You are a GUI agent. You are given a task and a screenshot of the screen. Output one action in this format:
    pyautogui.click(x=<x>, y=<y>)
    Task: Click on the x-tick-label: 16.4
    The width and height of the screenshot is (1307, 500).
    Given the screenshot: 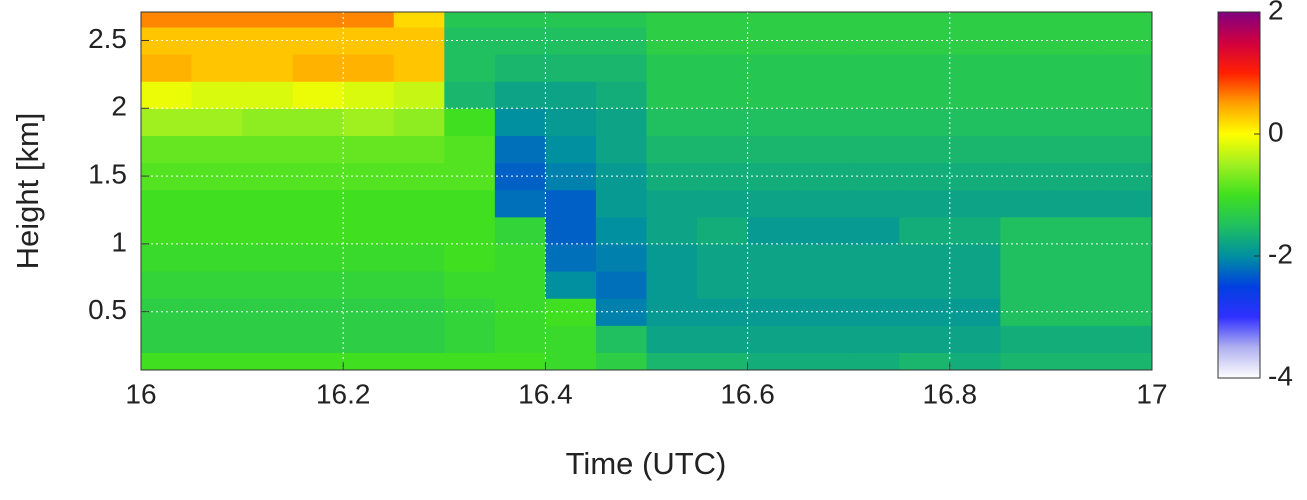 What is the action you would take?
    pyautogui.click(x=545, y=393)
    